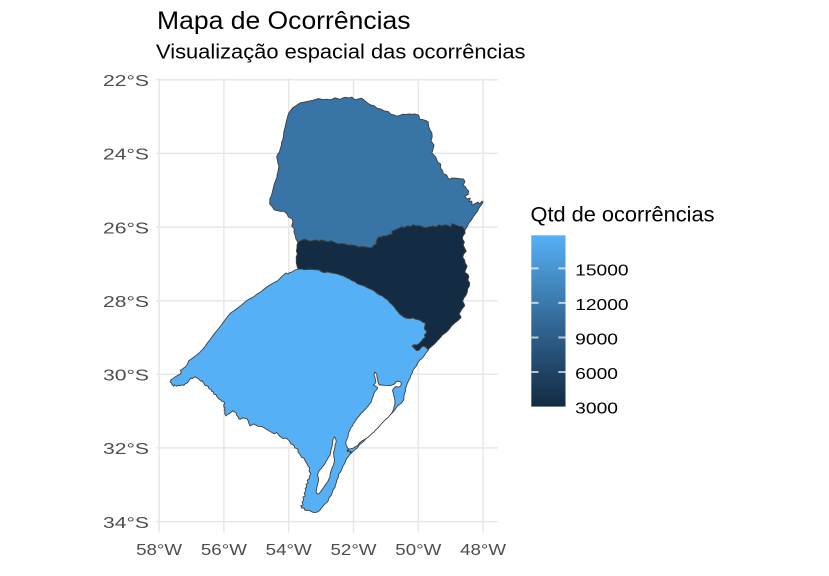 The image size is (829, 576). I want to click on svg-text: 3000, so click(596, 408).